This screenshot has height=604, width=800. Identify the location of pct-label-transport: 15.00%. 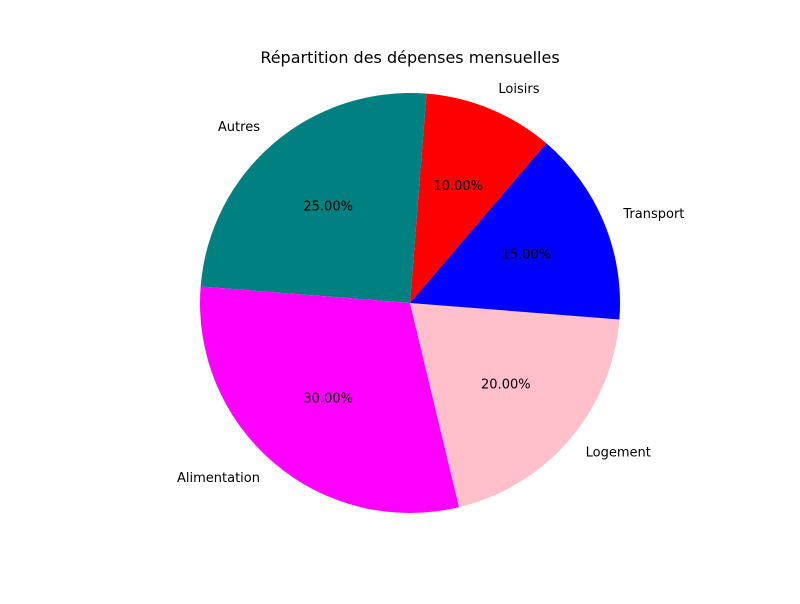
(527, 254).